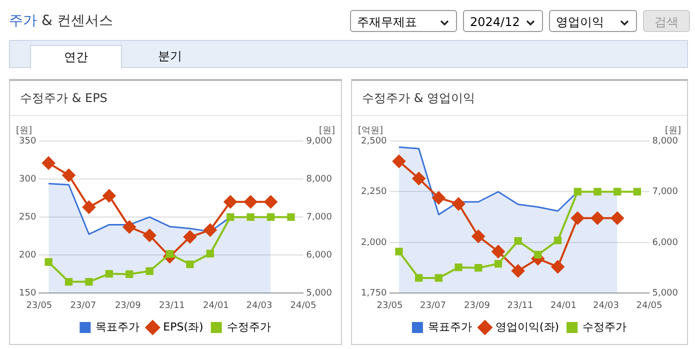 The width and height of the screenshot is (695, 349). I want to click on text: 2024/12, so click(503, 21).